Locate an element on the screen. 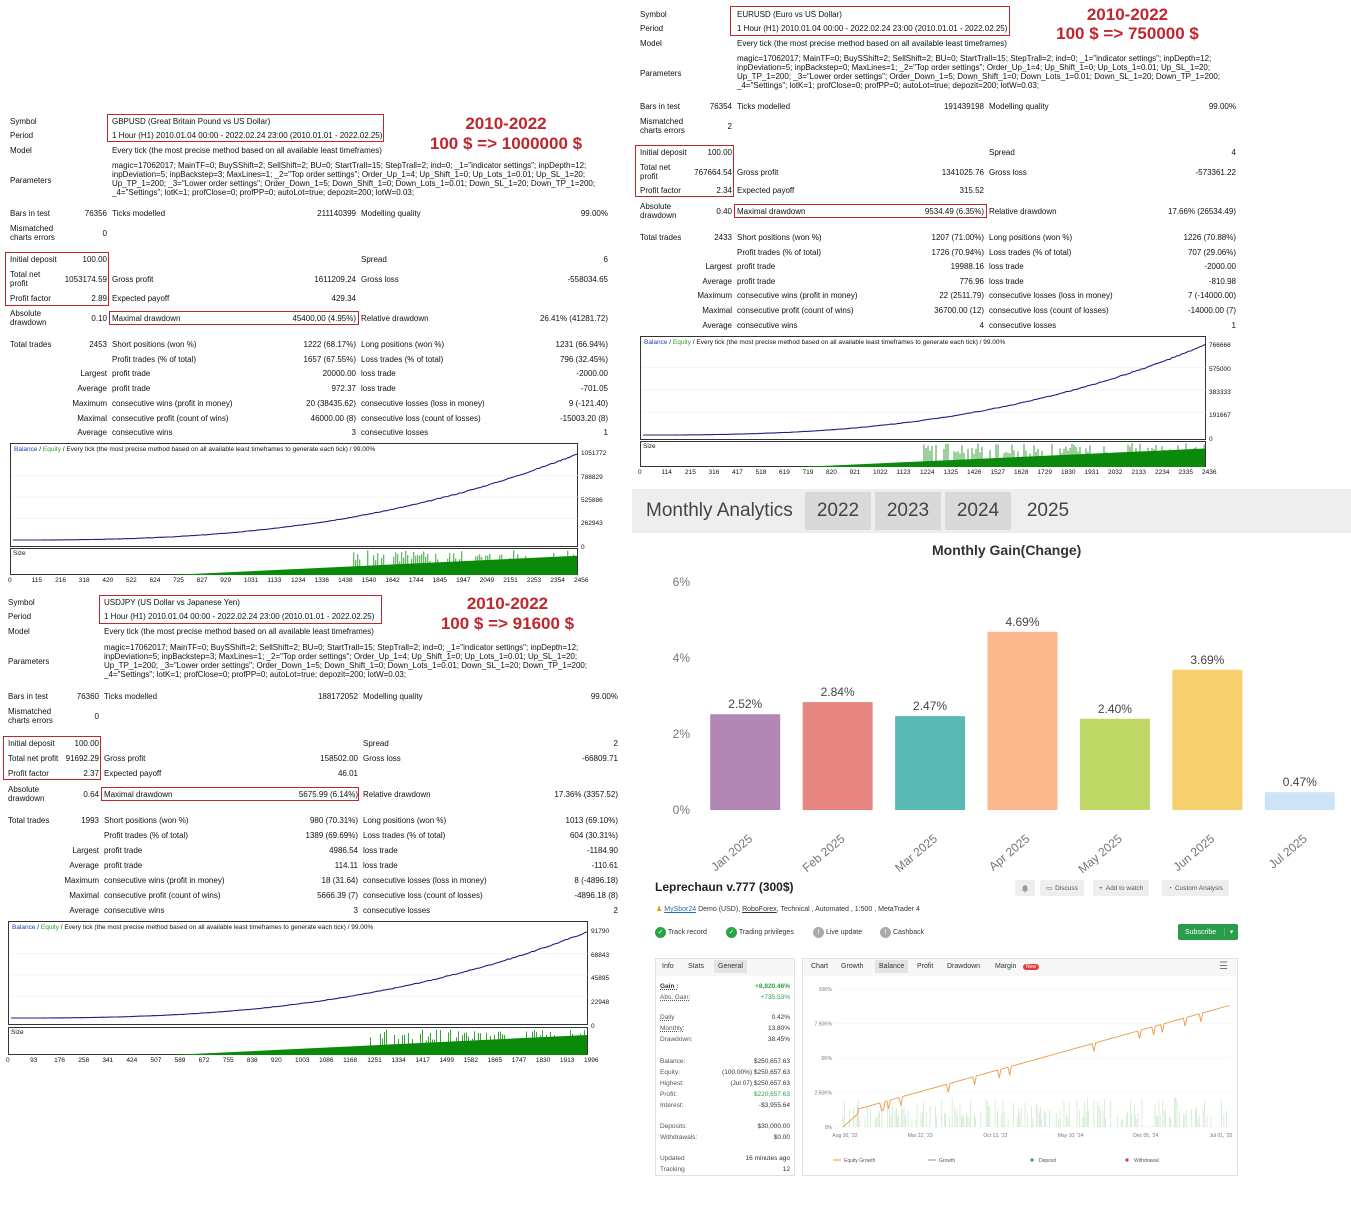 The width and height of the screenshot is (1351, 1215). params-label: Parameters is located at coordinates (661, 73).